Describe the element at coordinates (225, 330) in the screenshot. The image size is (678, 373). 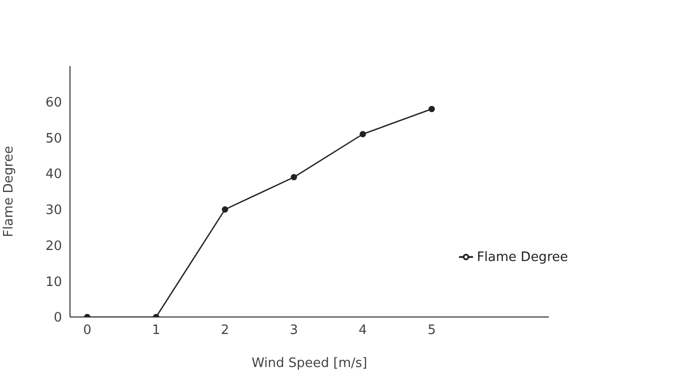
I see `x-tick-label: 2` at that location.